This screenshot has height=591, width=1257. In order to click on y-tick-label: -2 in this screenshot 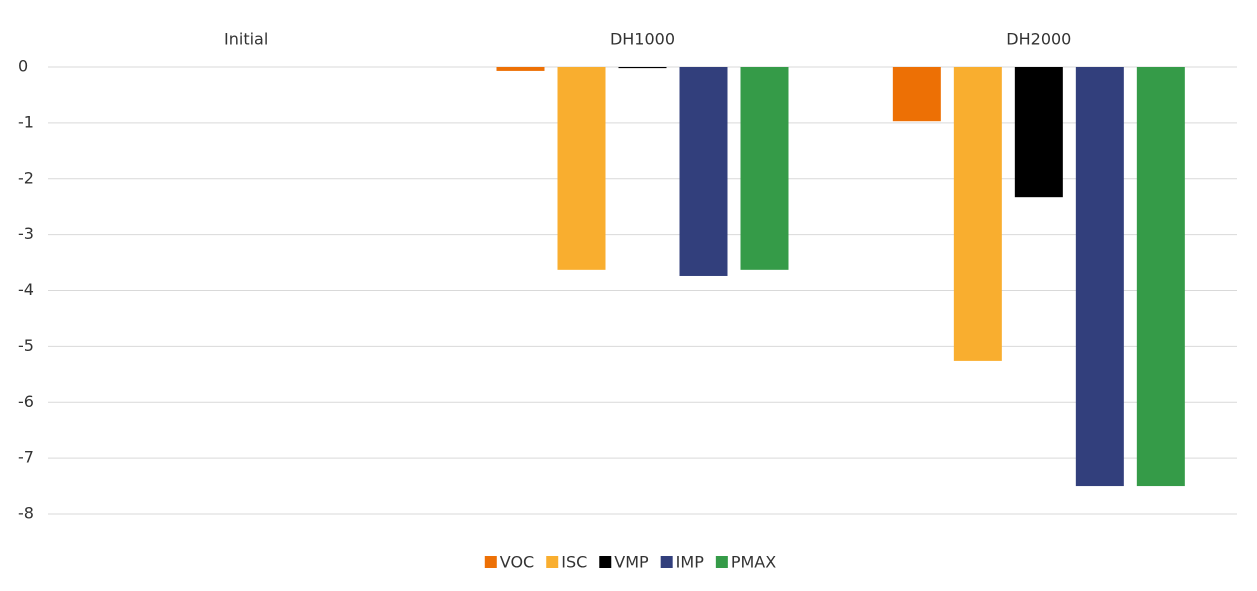, I will do `click(26, 177)`.